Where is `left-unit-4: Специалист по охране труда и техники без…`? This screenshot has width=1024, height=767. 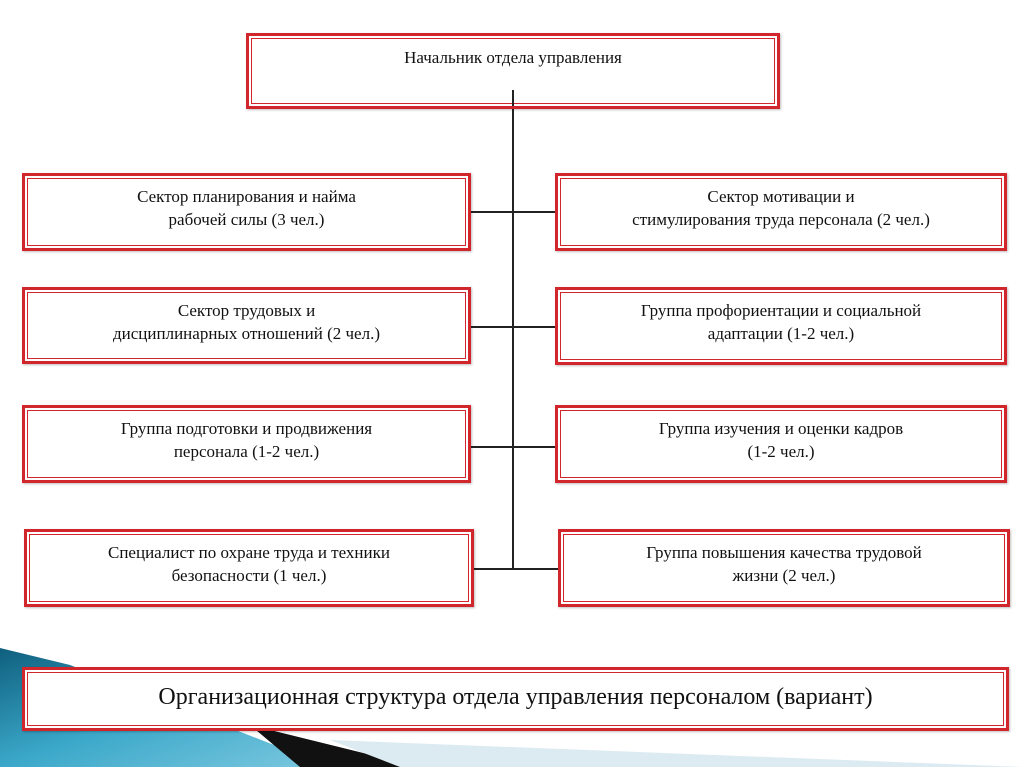
left-unit-4: Специалист по охране труда и техники без… is located at coordinates (249, 568).